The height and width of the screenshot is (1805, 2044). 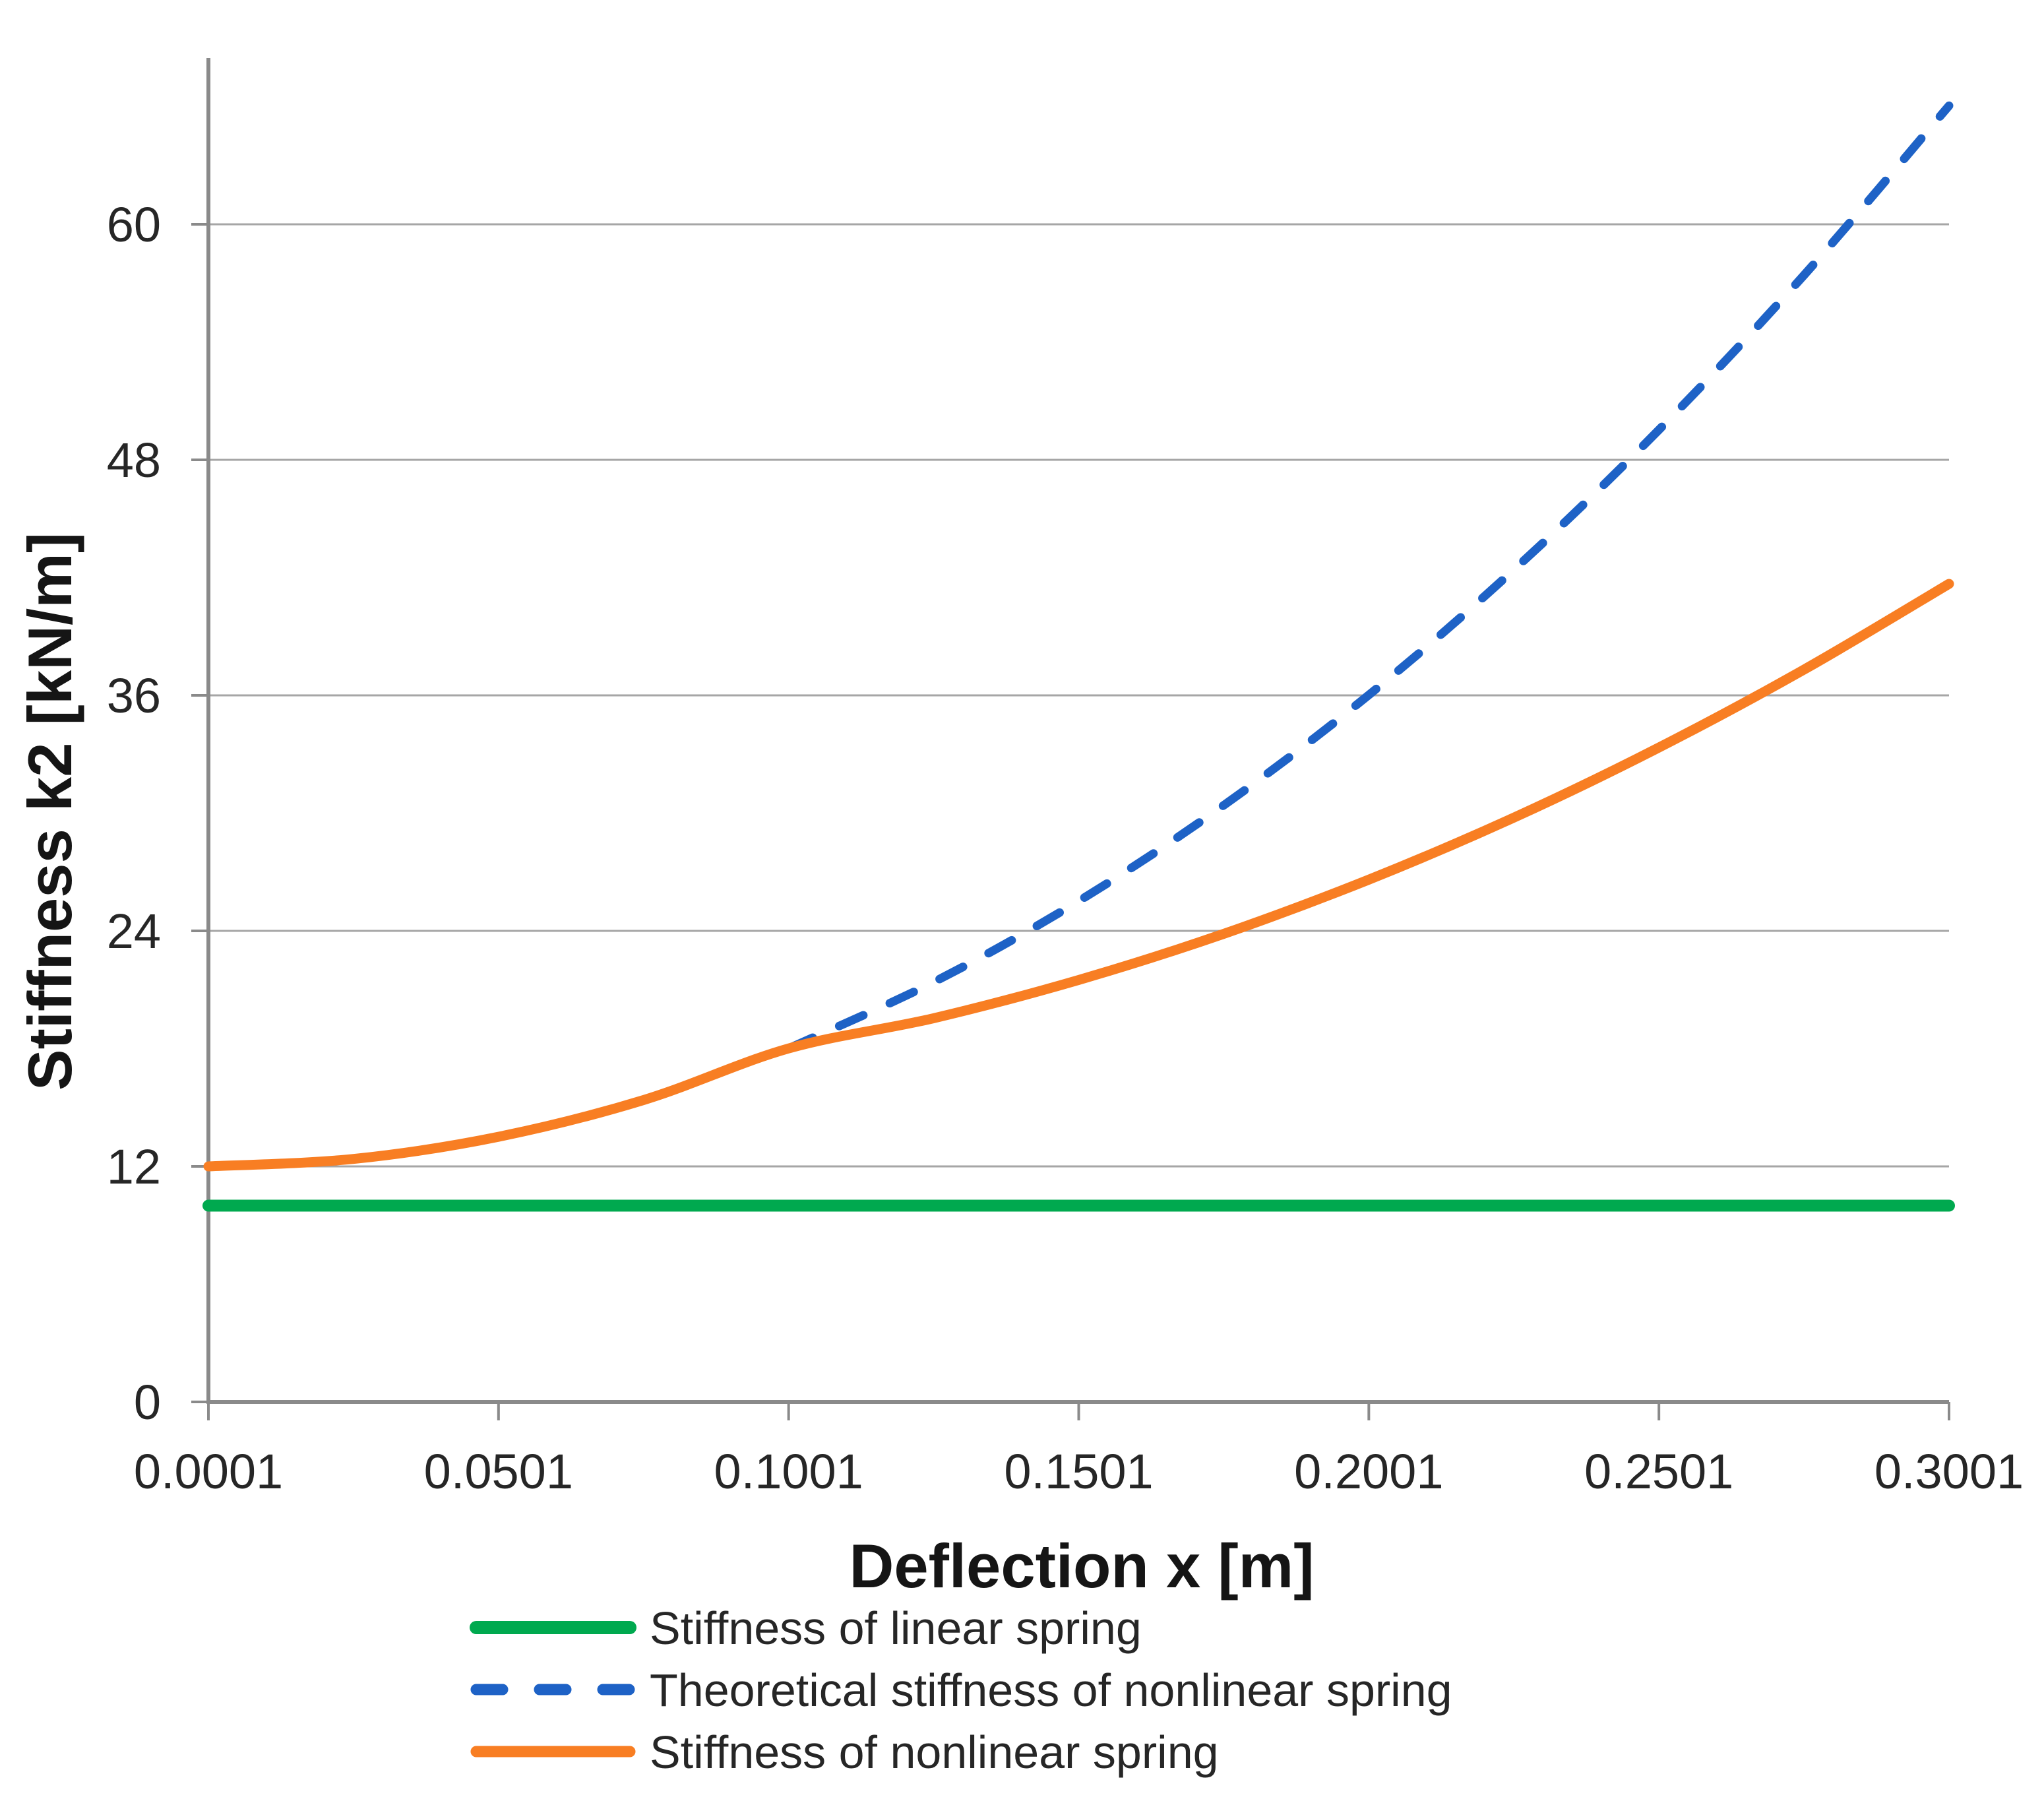 I want to click on y-tick-label: 0, so click(x=147, y=1402).